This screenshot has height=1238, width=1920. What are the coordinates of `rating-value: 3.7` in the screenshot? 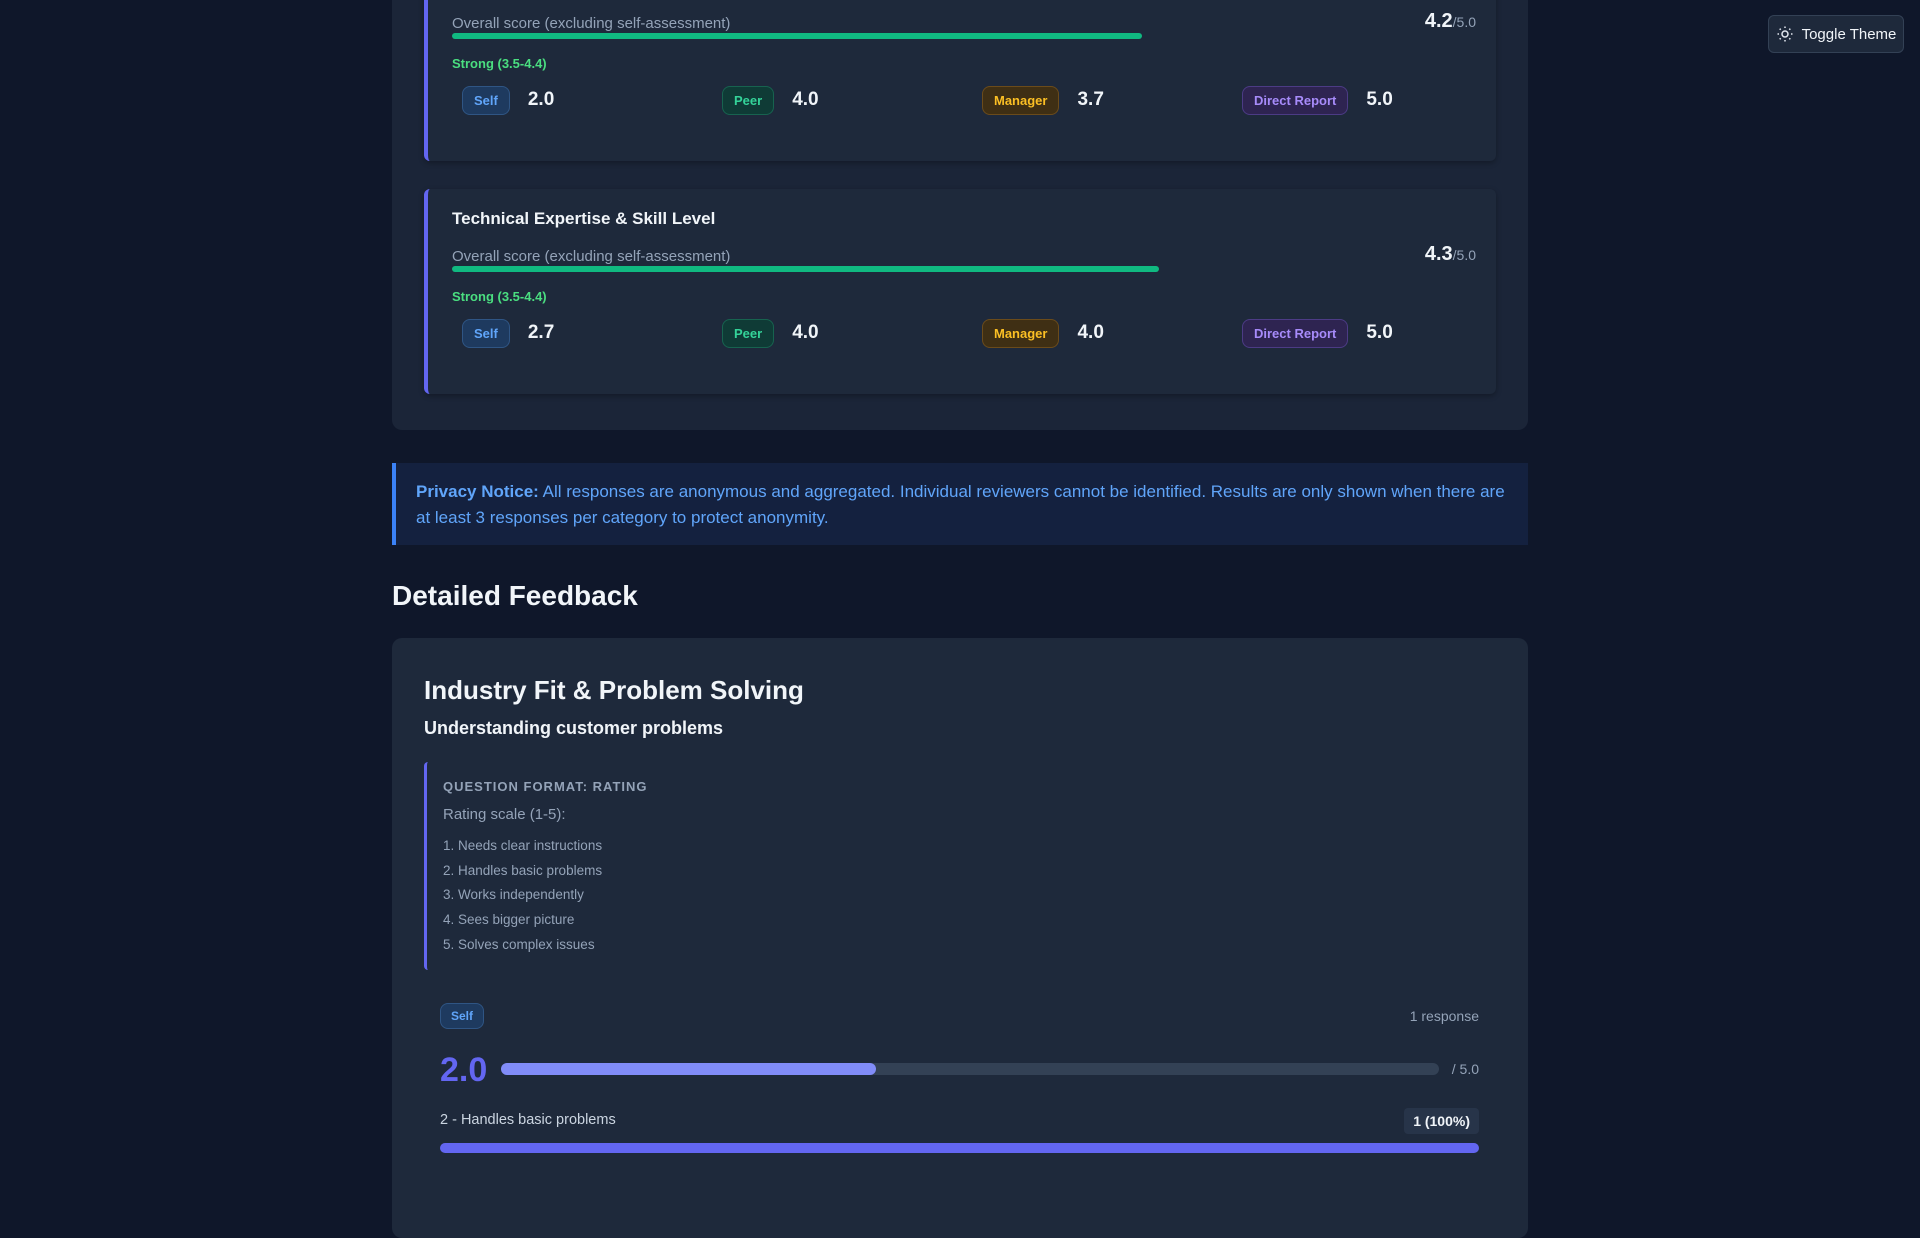 It's located at (1090, 99).